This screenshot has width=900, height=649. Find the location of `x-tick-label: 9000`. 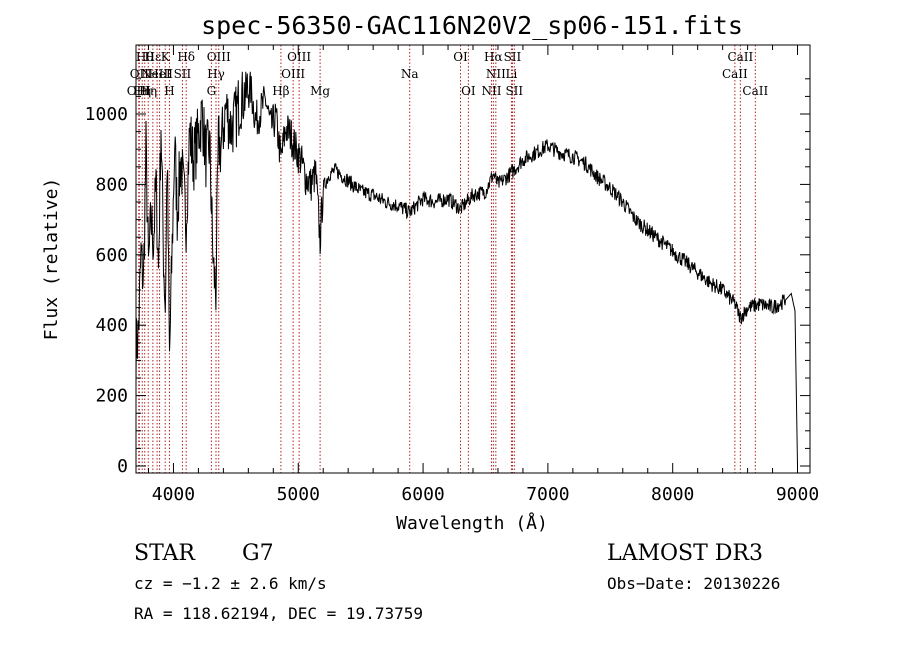

x-tick-label: 9000 is located at coordinates (797, 494).